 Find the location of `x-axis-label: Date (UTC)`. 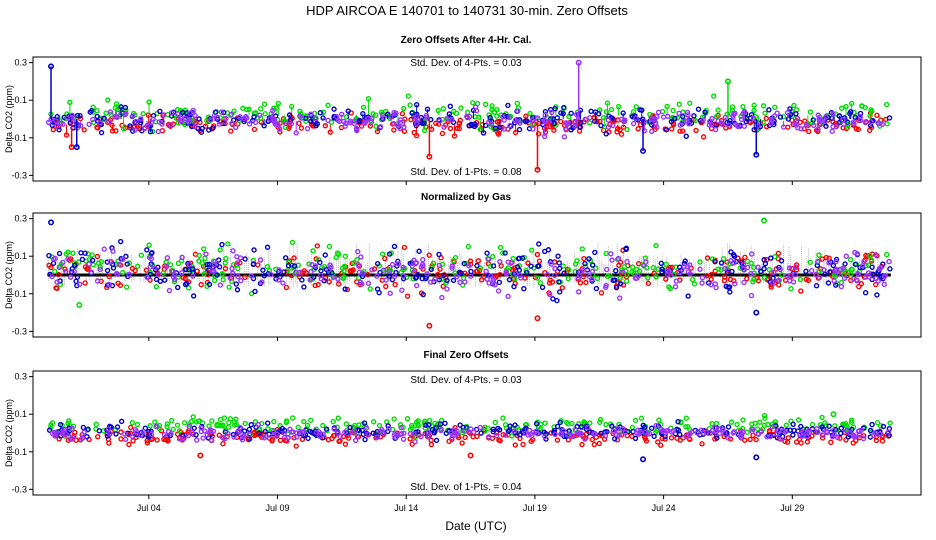

x-axis-label: Date (UTC) is located at coordinates (475, 526).